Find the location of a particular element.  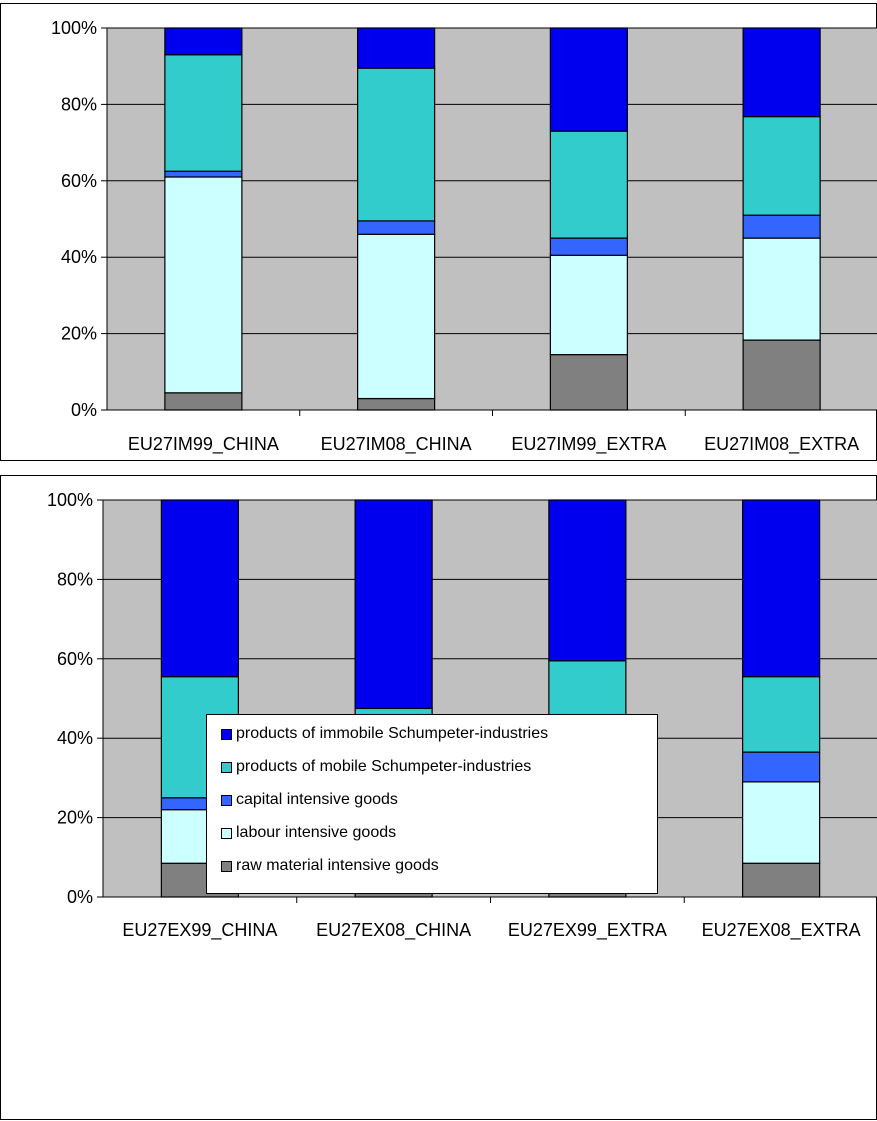

legend-label: capital intensive goods is located at coordinates (317, 800).